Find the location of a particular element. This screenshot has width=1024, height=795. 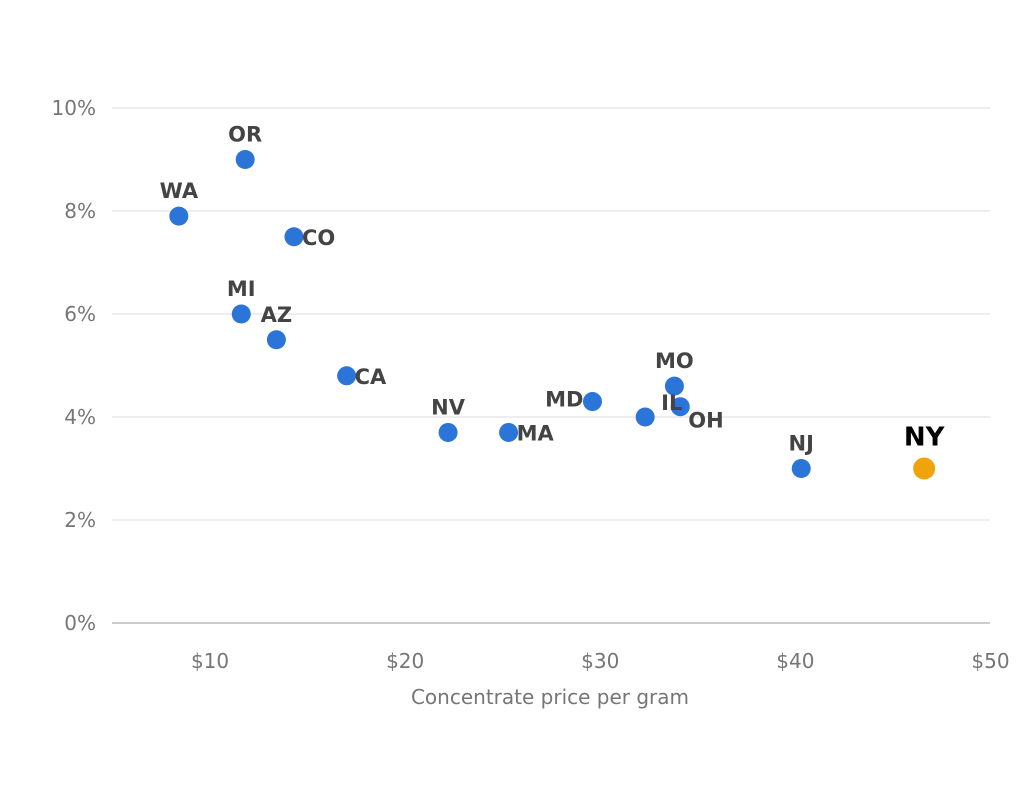

x-tick-label: $50 is located at coordinates (990, 661).